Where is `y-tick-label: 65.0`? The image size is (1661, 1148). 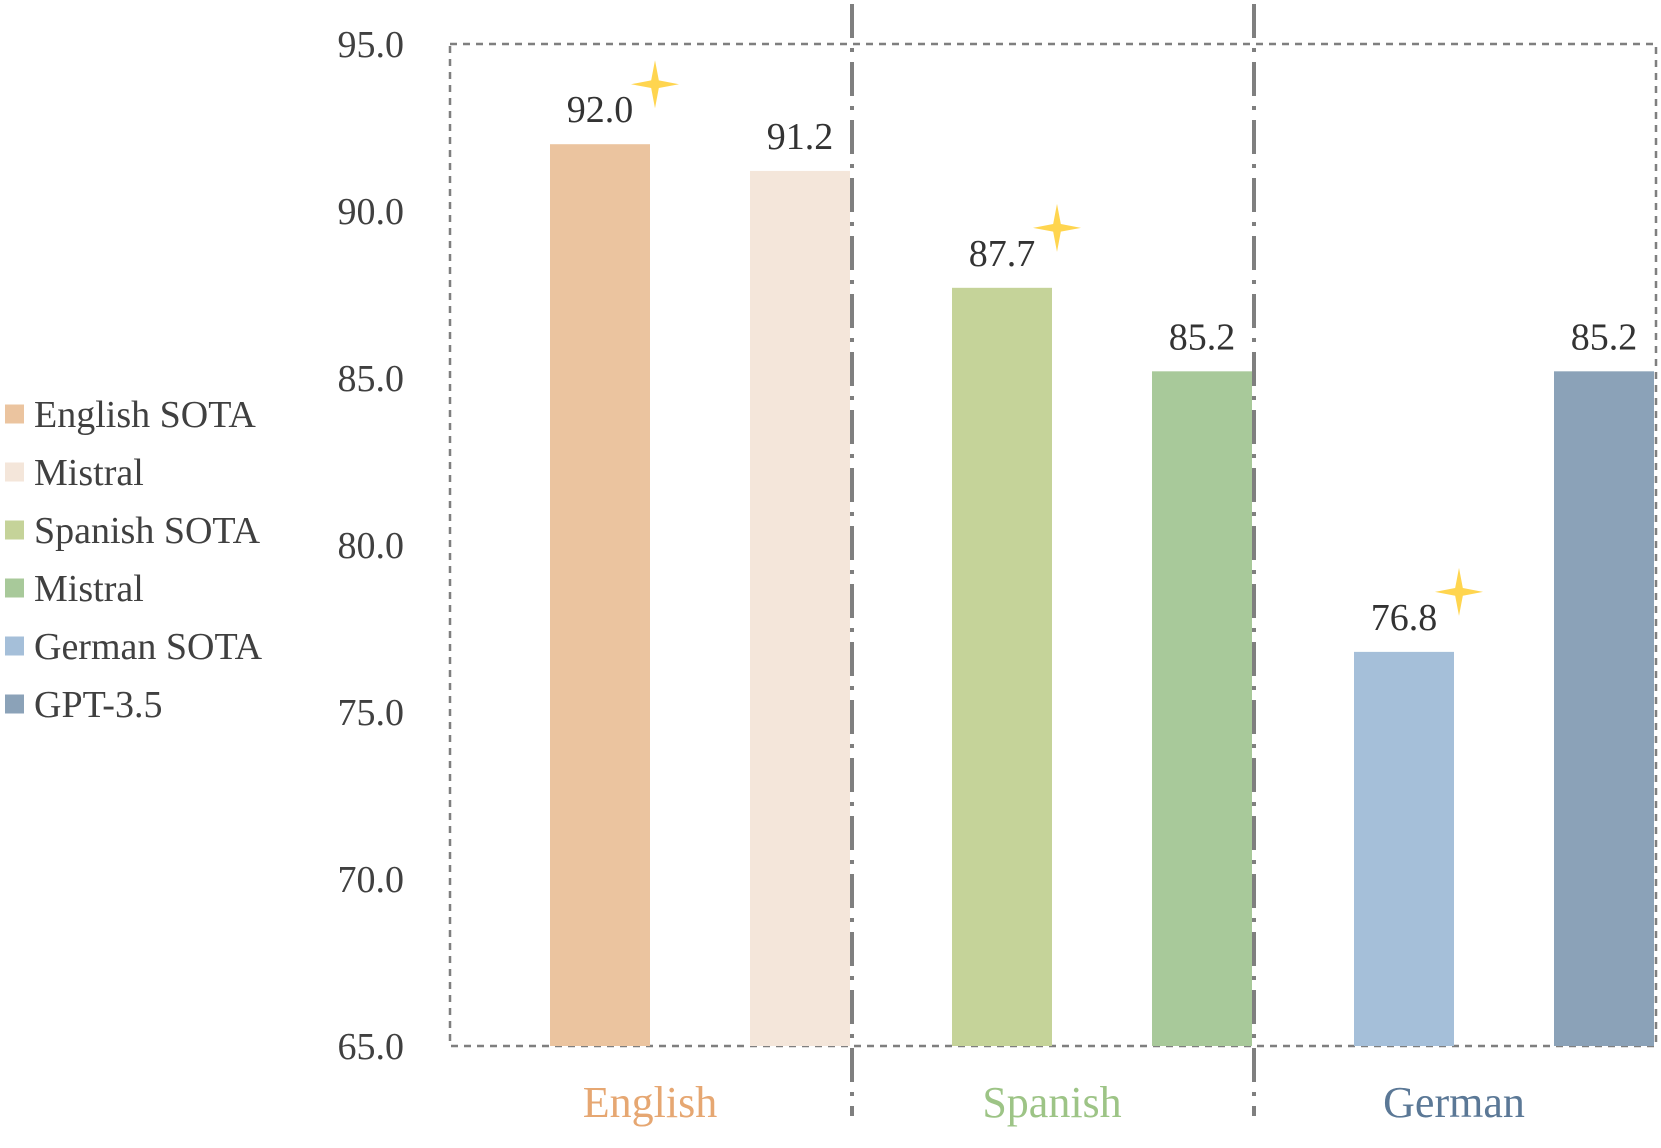 y-tick-label: 65.0 is located at coordinates (371, 1047).